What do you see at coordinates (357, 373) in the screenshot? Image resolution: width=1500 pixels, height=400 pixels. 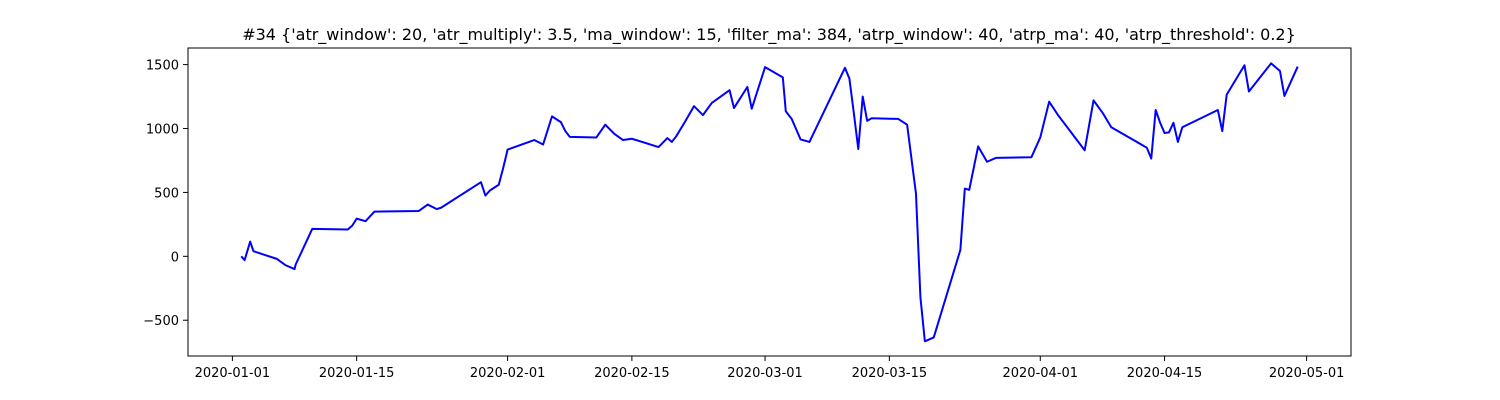 I see `x-tick-label: 2020-01-15` at bounding box center [357, 373].